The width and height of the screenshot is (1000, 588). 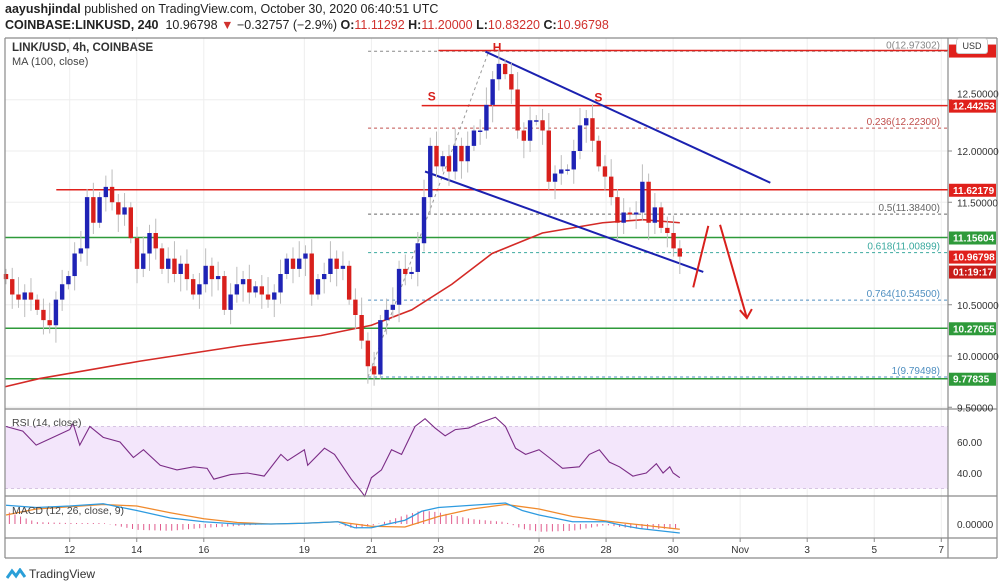 I want to click on tradingview-logo: TradingView, so click(x=50, y=574).